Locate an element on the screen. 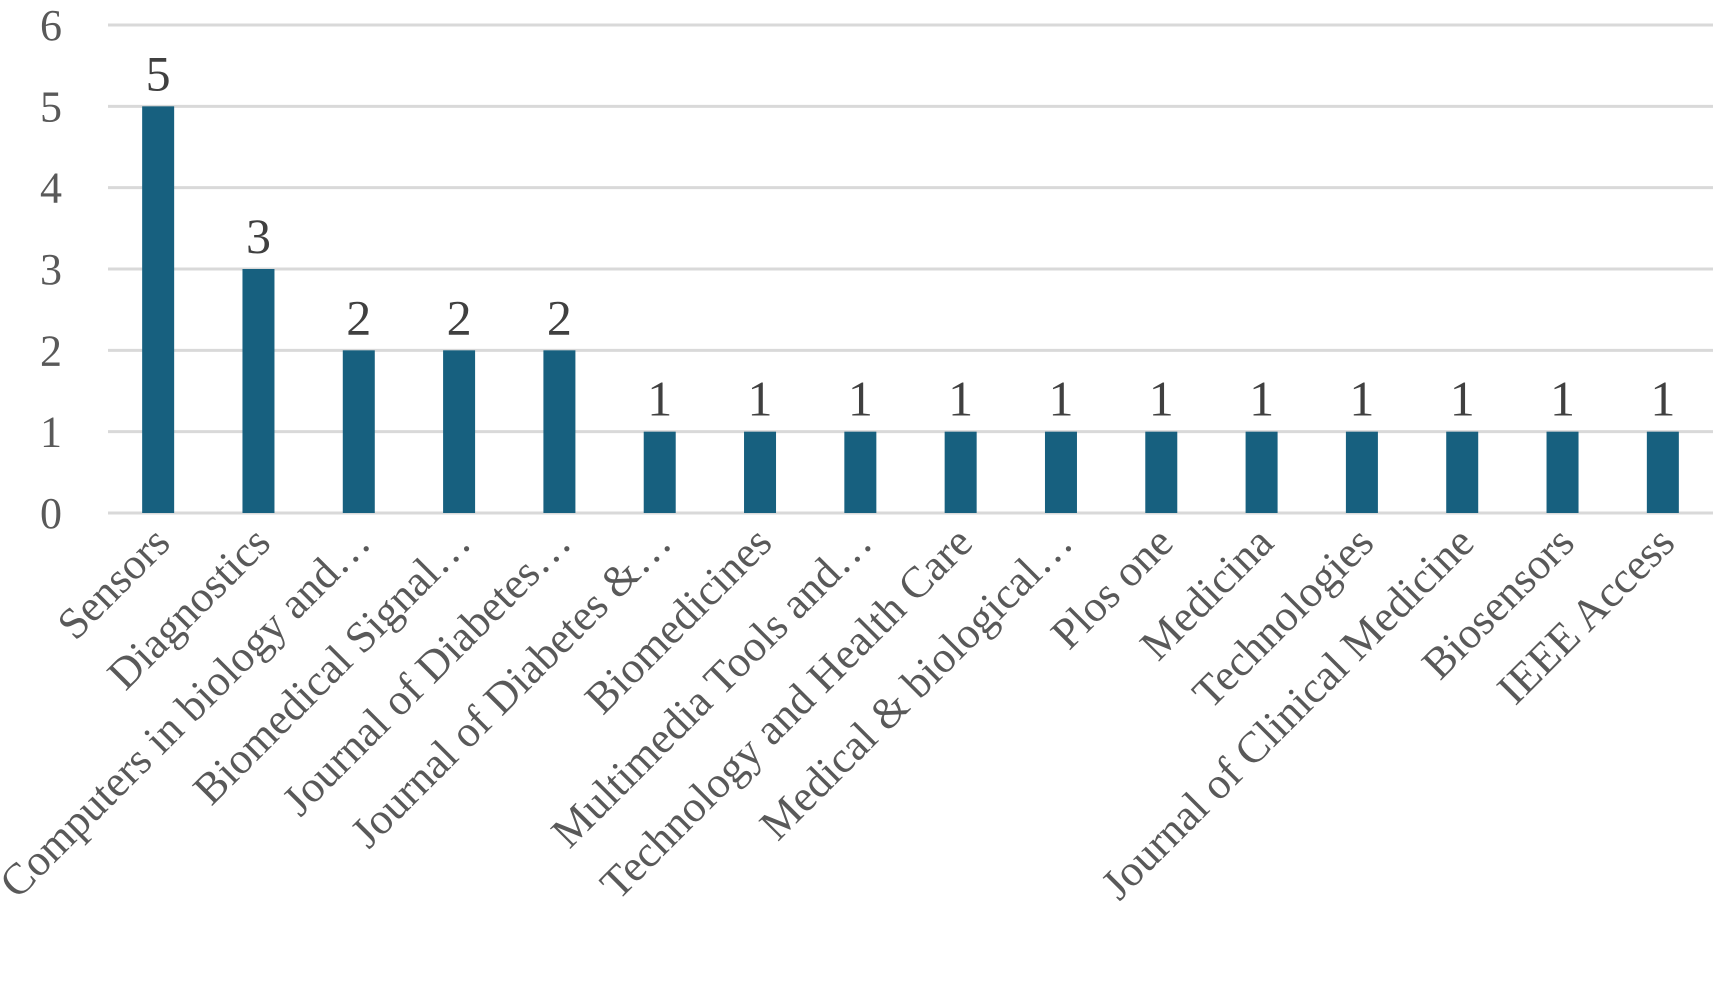 Image resolution: width=1713 pixels, height=991 pixels. y-tick-label: 1 is located at coordinates (51, 432).